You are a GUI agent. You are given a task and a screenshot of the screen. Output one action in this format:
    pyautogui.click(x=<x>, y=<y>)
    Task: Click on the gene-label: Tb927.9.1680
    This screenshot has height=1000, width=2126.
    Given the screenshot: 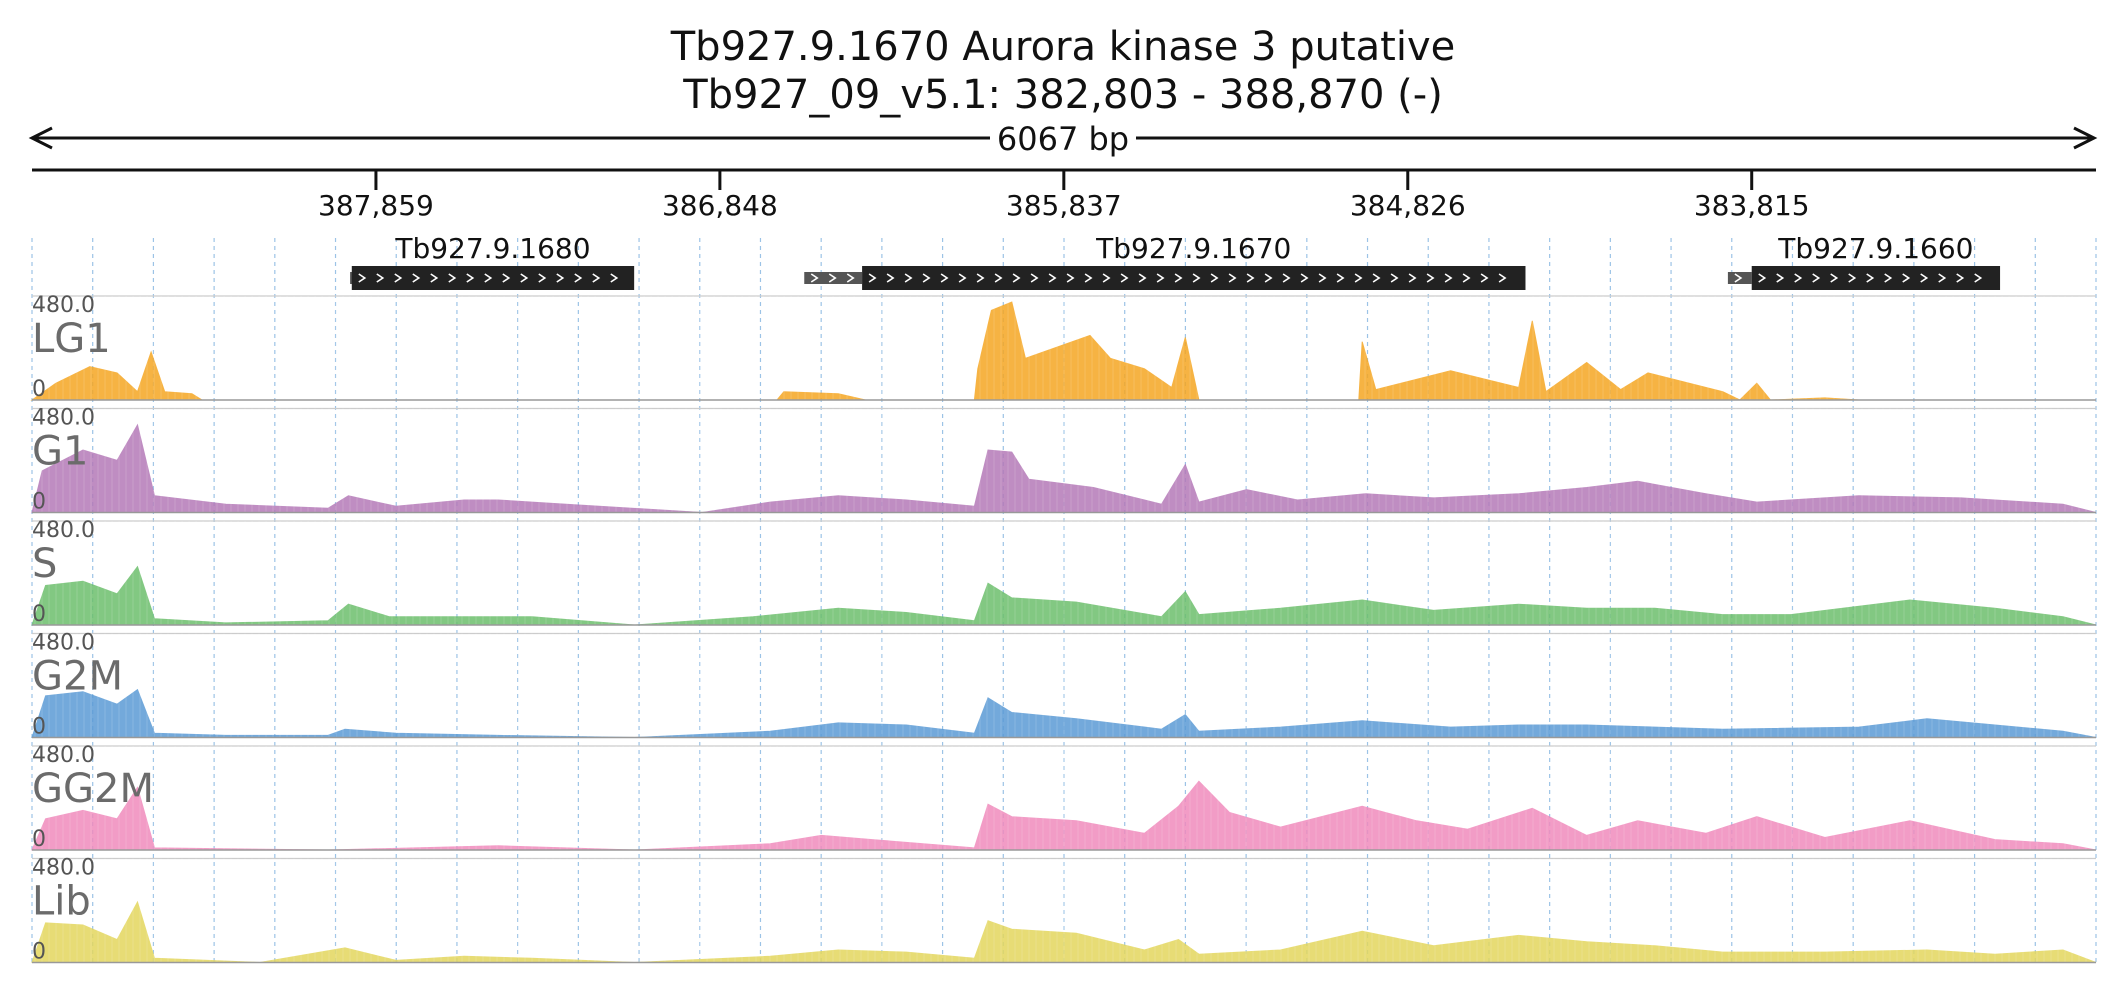 What is the action you would take?
    pyautogui.click(x=492, y=248)
    